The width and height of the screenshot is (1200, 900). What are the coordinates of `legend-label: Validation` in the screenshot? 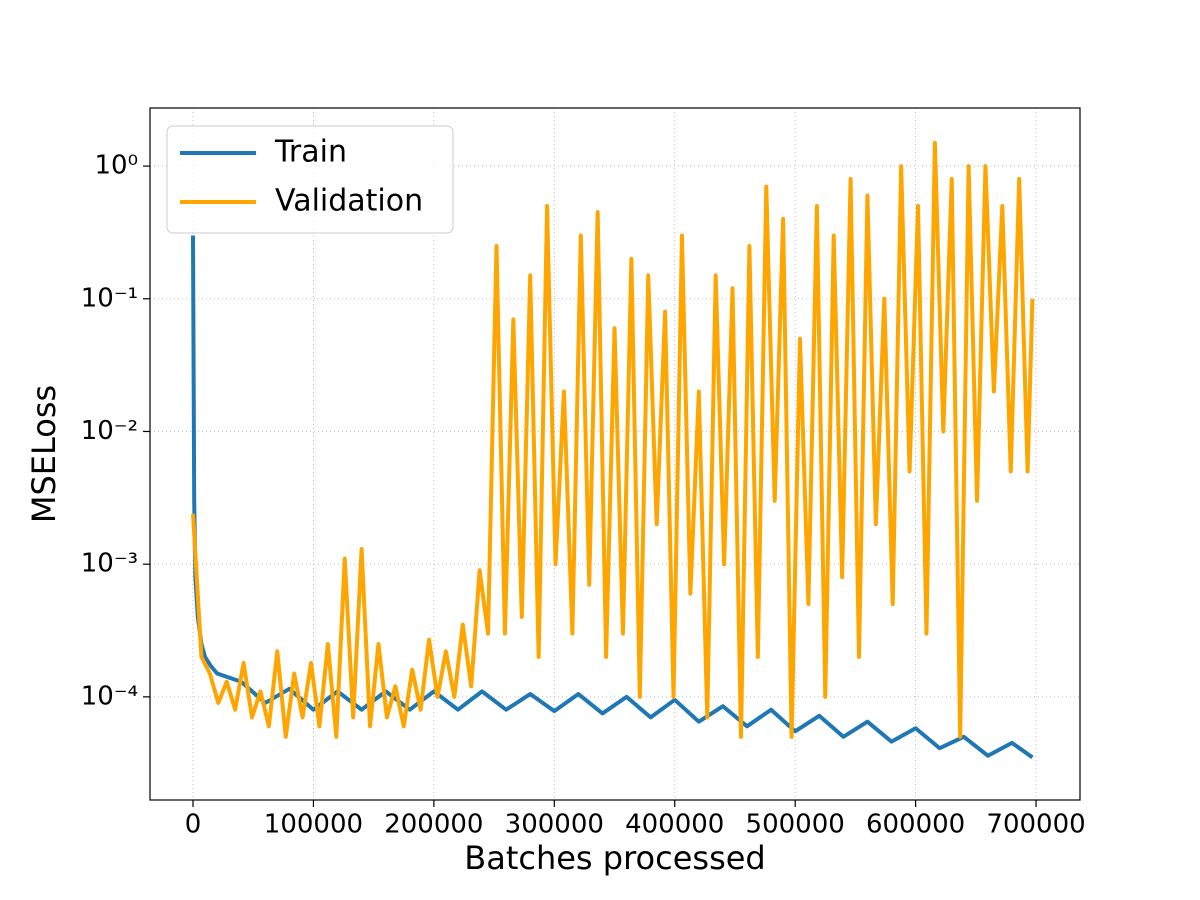 It's located at (349, 201).